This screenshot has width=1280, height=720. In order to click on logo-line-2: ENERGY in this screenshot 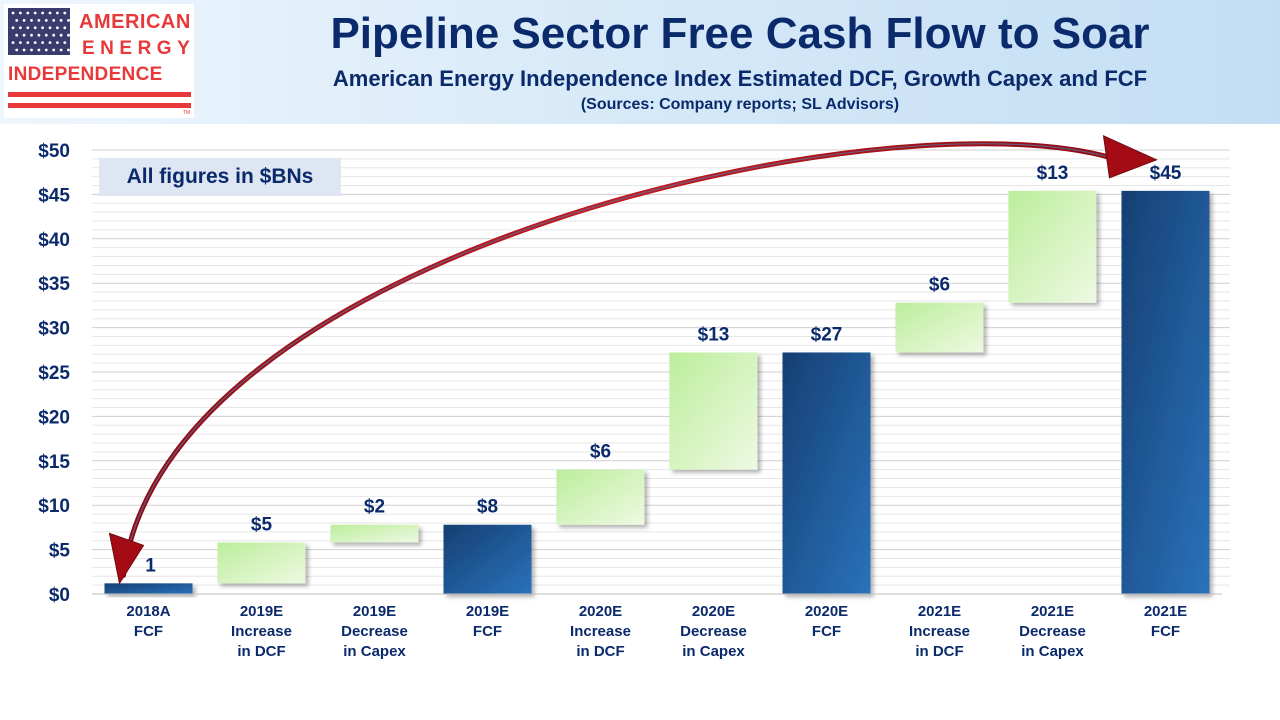, I will do `click(139, 48)`.